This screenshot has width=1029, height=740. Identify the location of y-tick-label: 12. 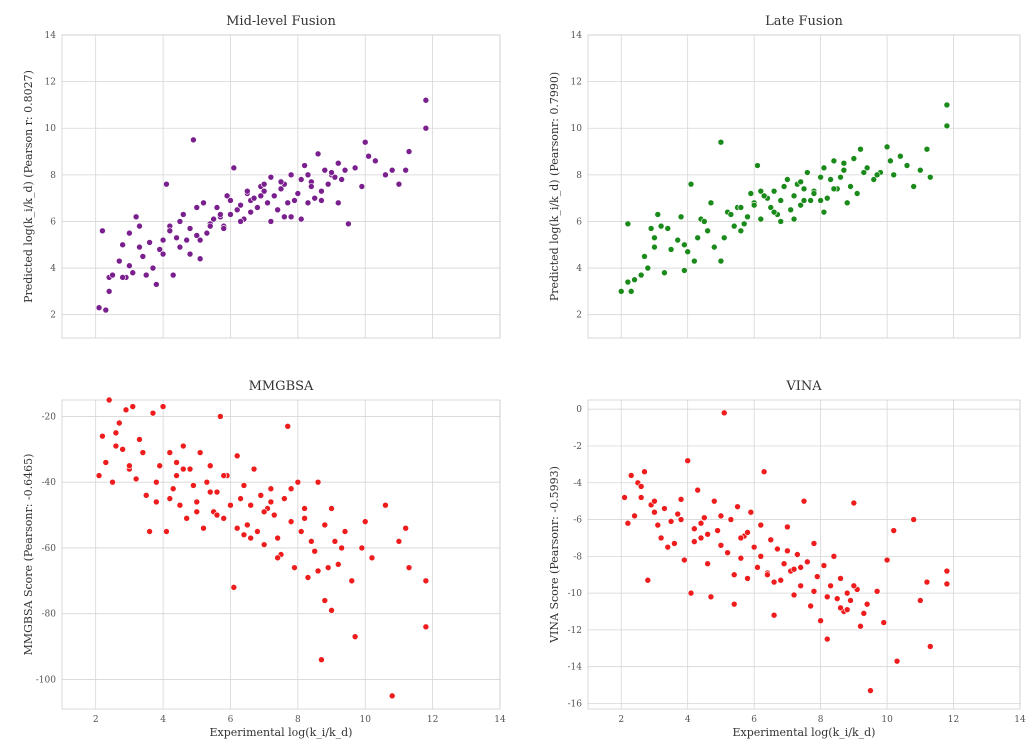
(576, 83).